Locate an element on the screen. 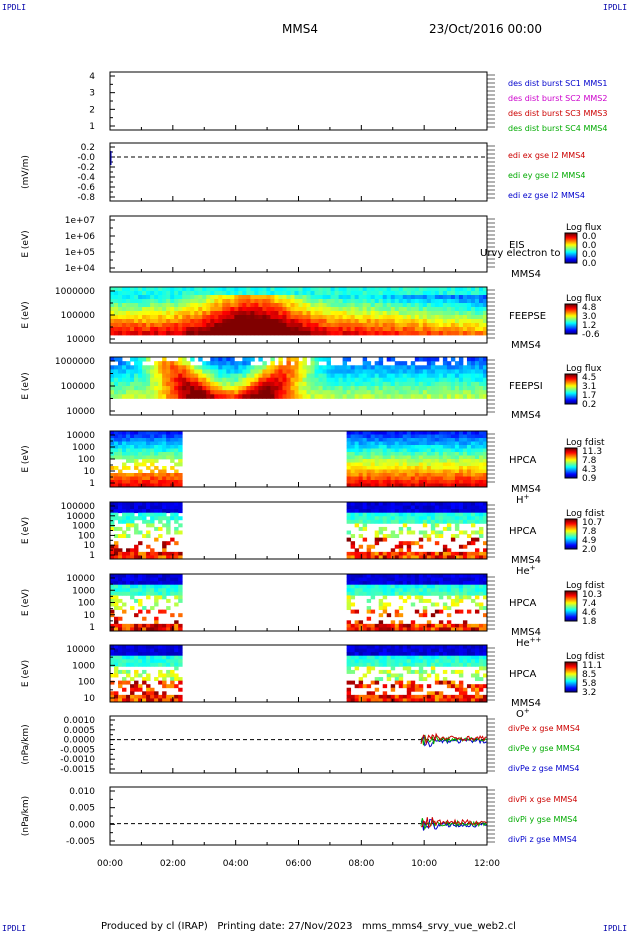  datetime-title: 23/Oct/2016 00:00 is located at coordinates (486, 29).